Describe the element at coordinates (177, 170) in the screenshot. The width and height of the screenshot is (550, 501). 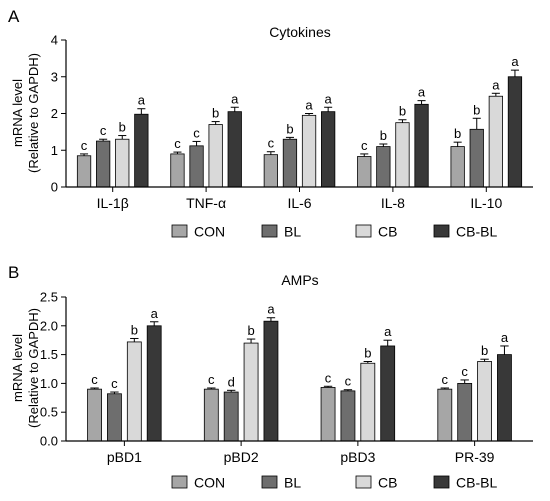
I see `bar-con-TNF-α` at that location.